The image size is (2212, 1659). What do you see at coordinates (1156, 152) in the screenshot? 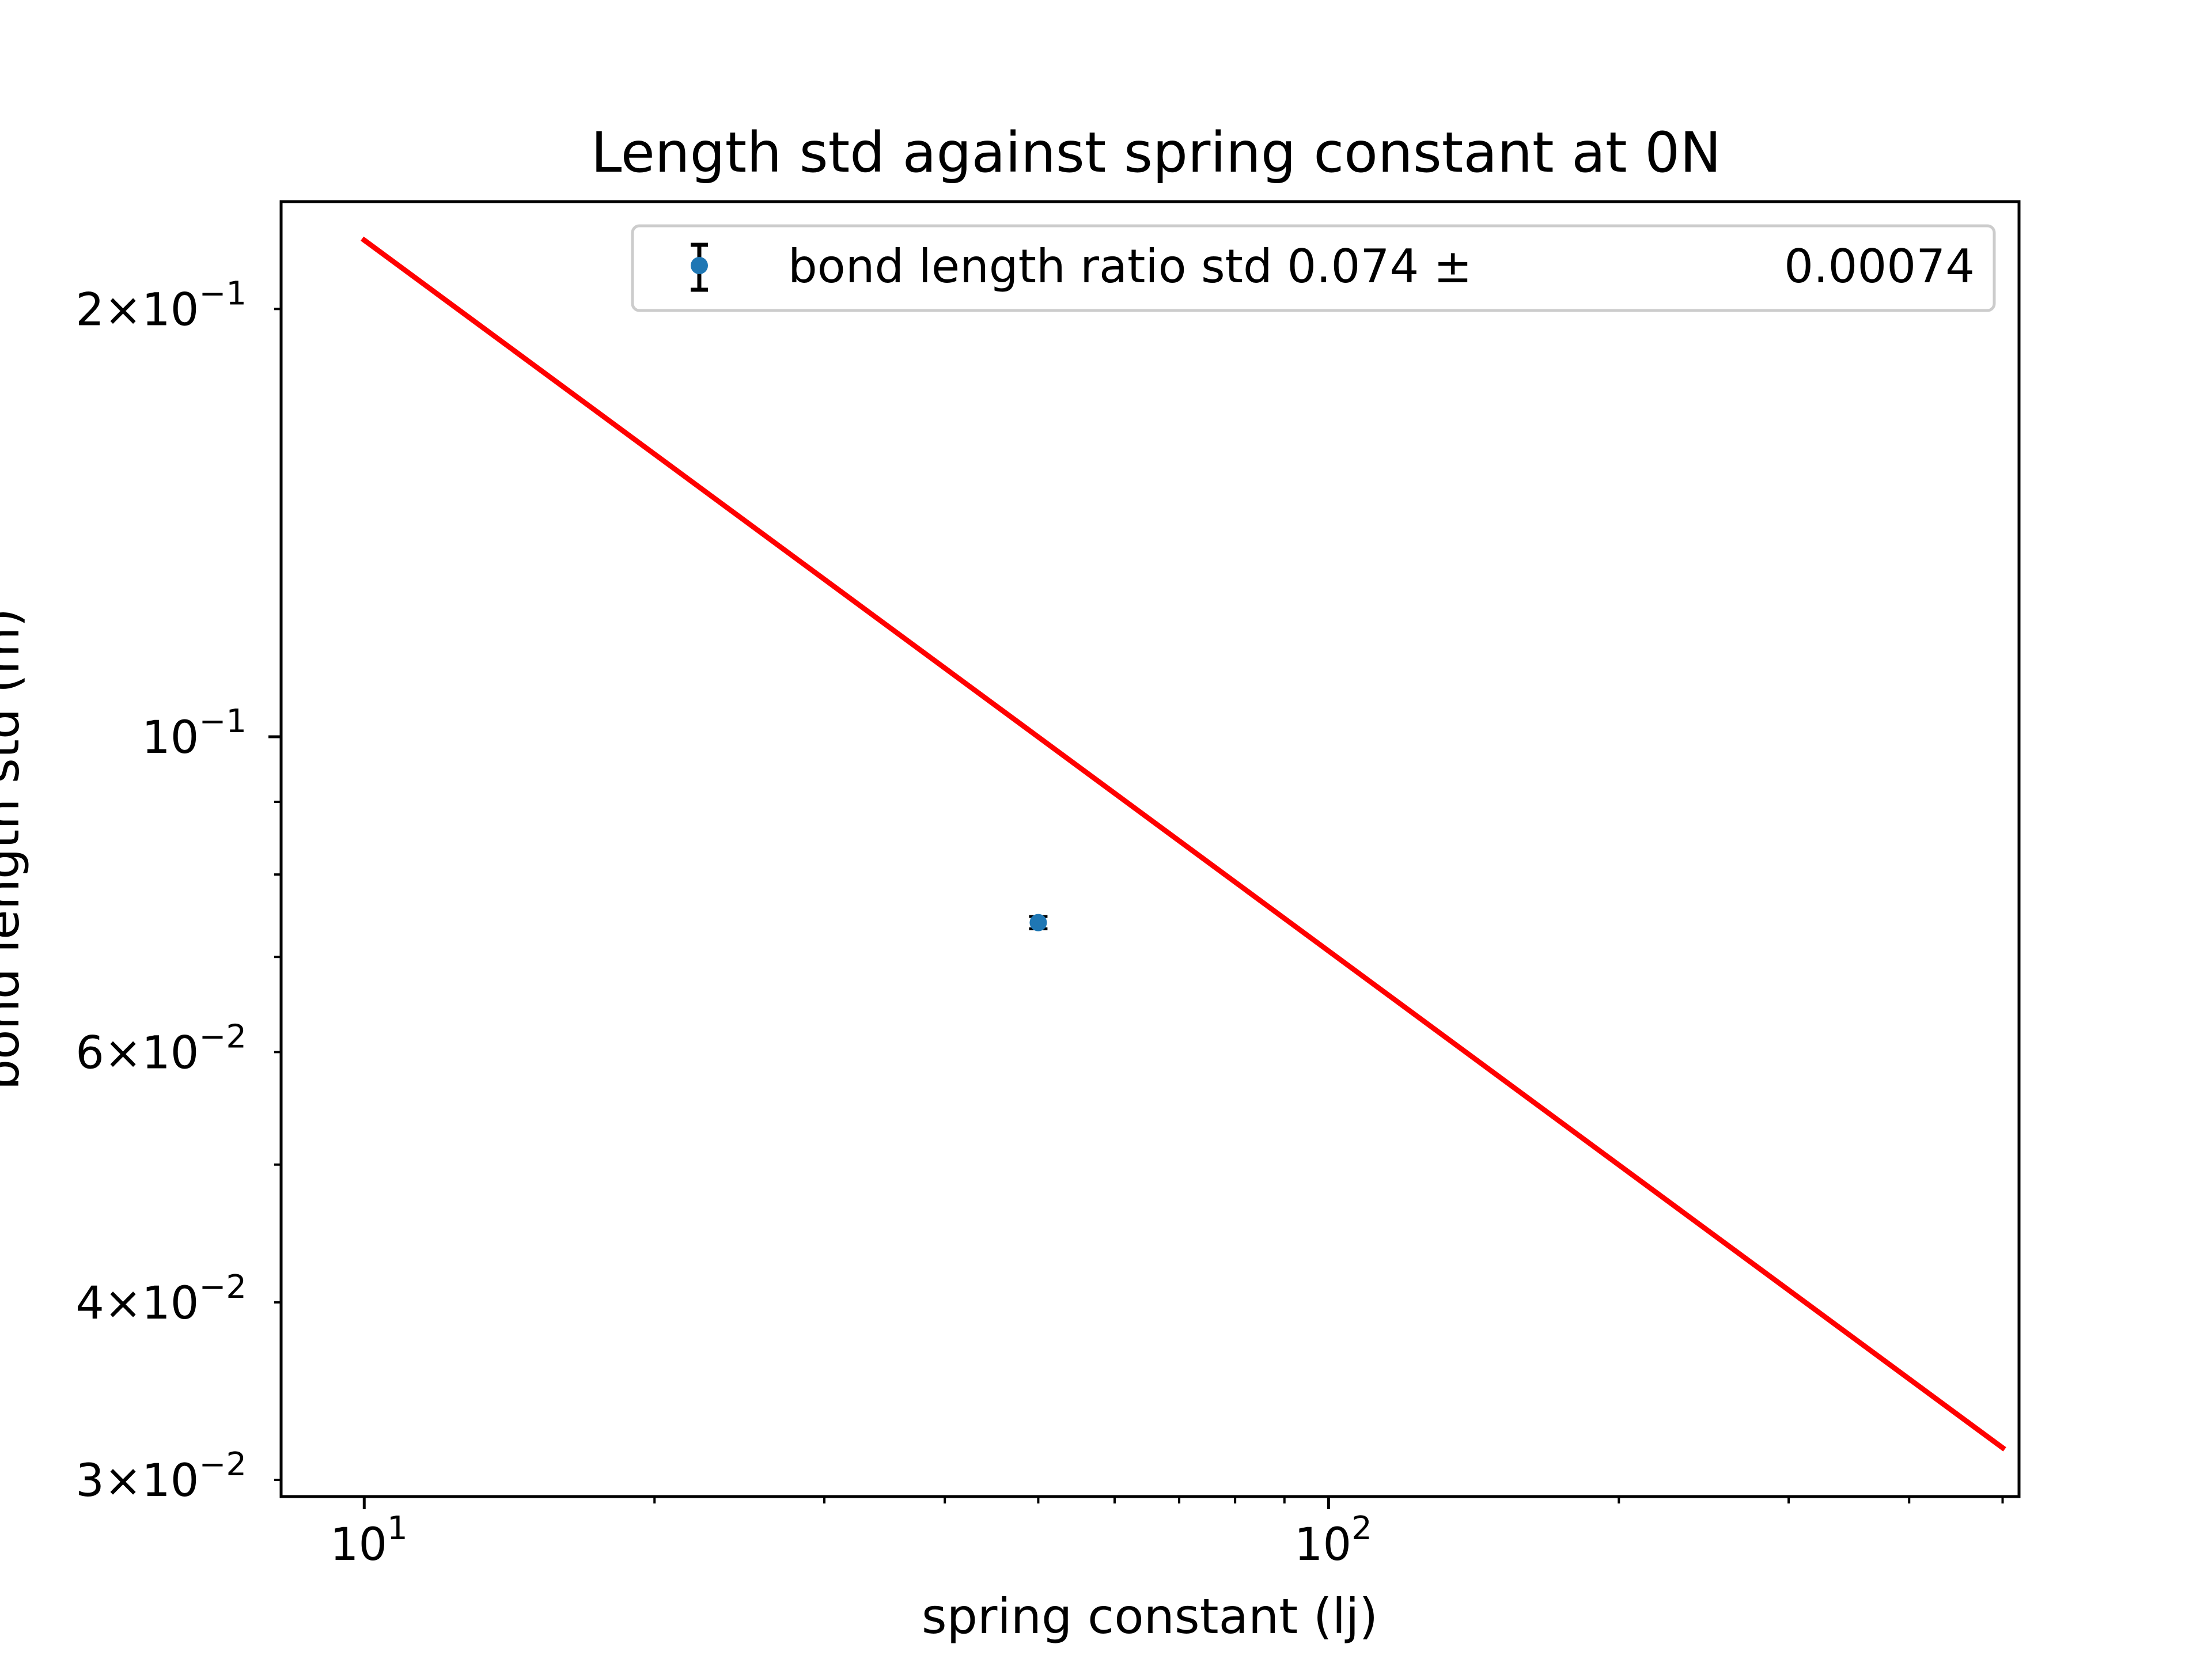
I see `chart-title: Length std against spring constant at 0N` at bounding box center [1156, 152].